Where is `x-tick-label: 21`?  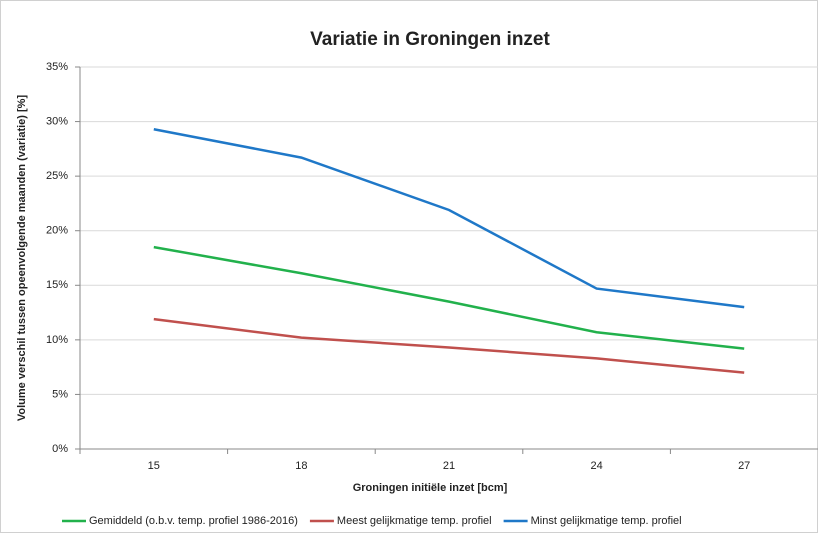 x-tick-label: 21 is located at coordinates (449, 466).